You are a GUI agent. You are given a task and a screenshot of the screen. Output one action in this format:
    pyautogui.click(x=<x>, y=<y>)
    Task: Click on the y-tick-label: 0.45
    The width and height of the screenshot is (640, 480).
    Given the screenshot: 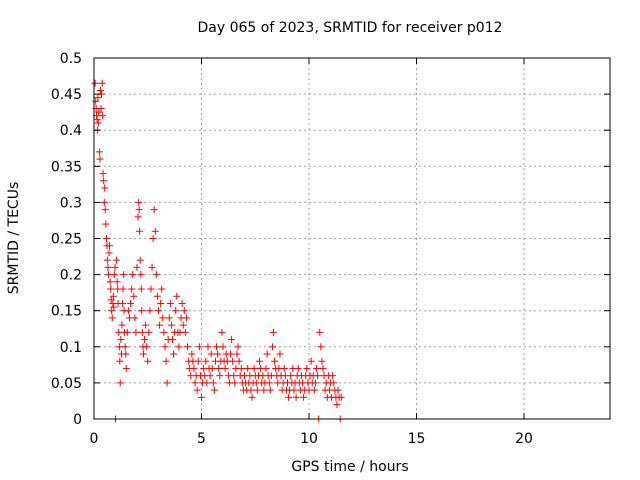 What is the action you would take?
    pyautogui.click(x=66, y=95)
    